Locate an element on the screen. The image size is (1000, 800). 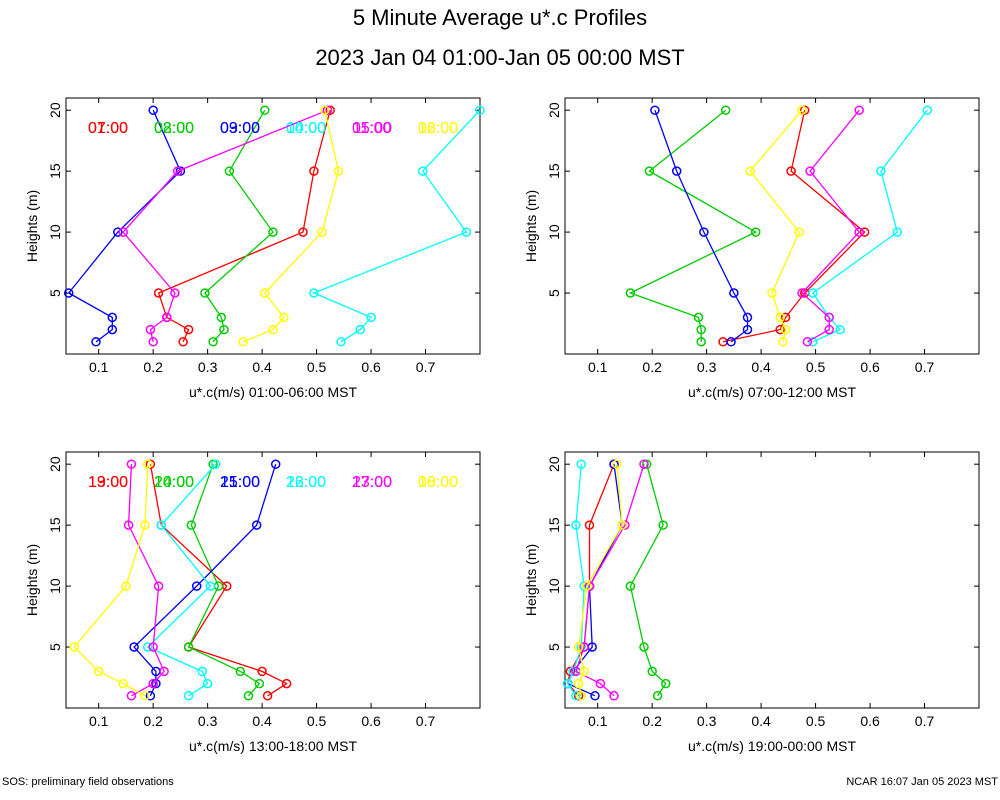
legend-entry: 16:00 is located at coordinates (306, 482).